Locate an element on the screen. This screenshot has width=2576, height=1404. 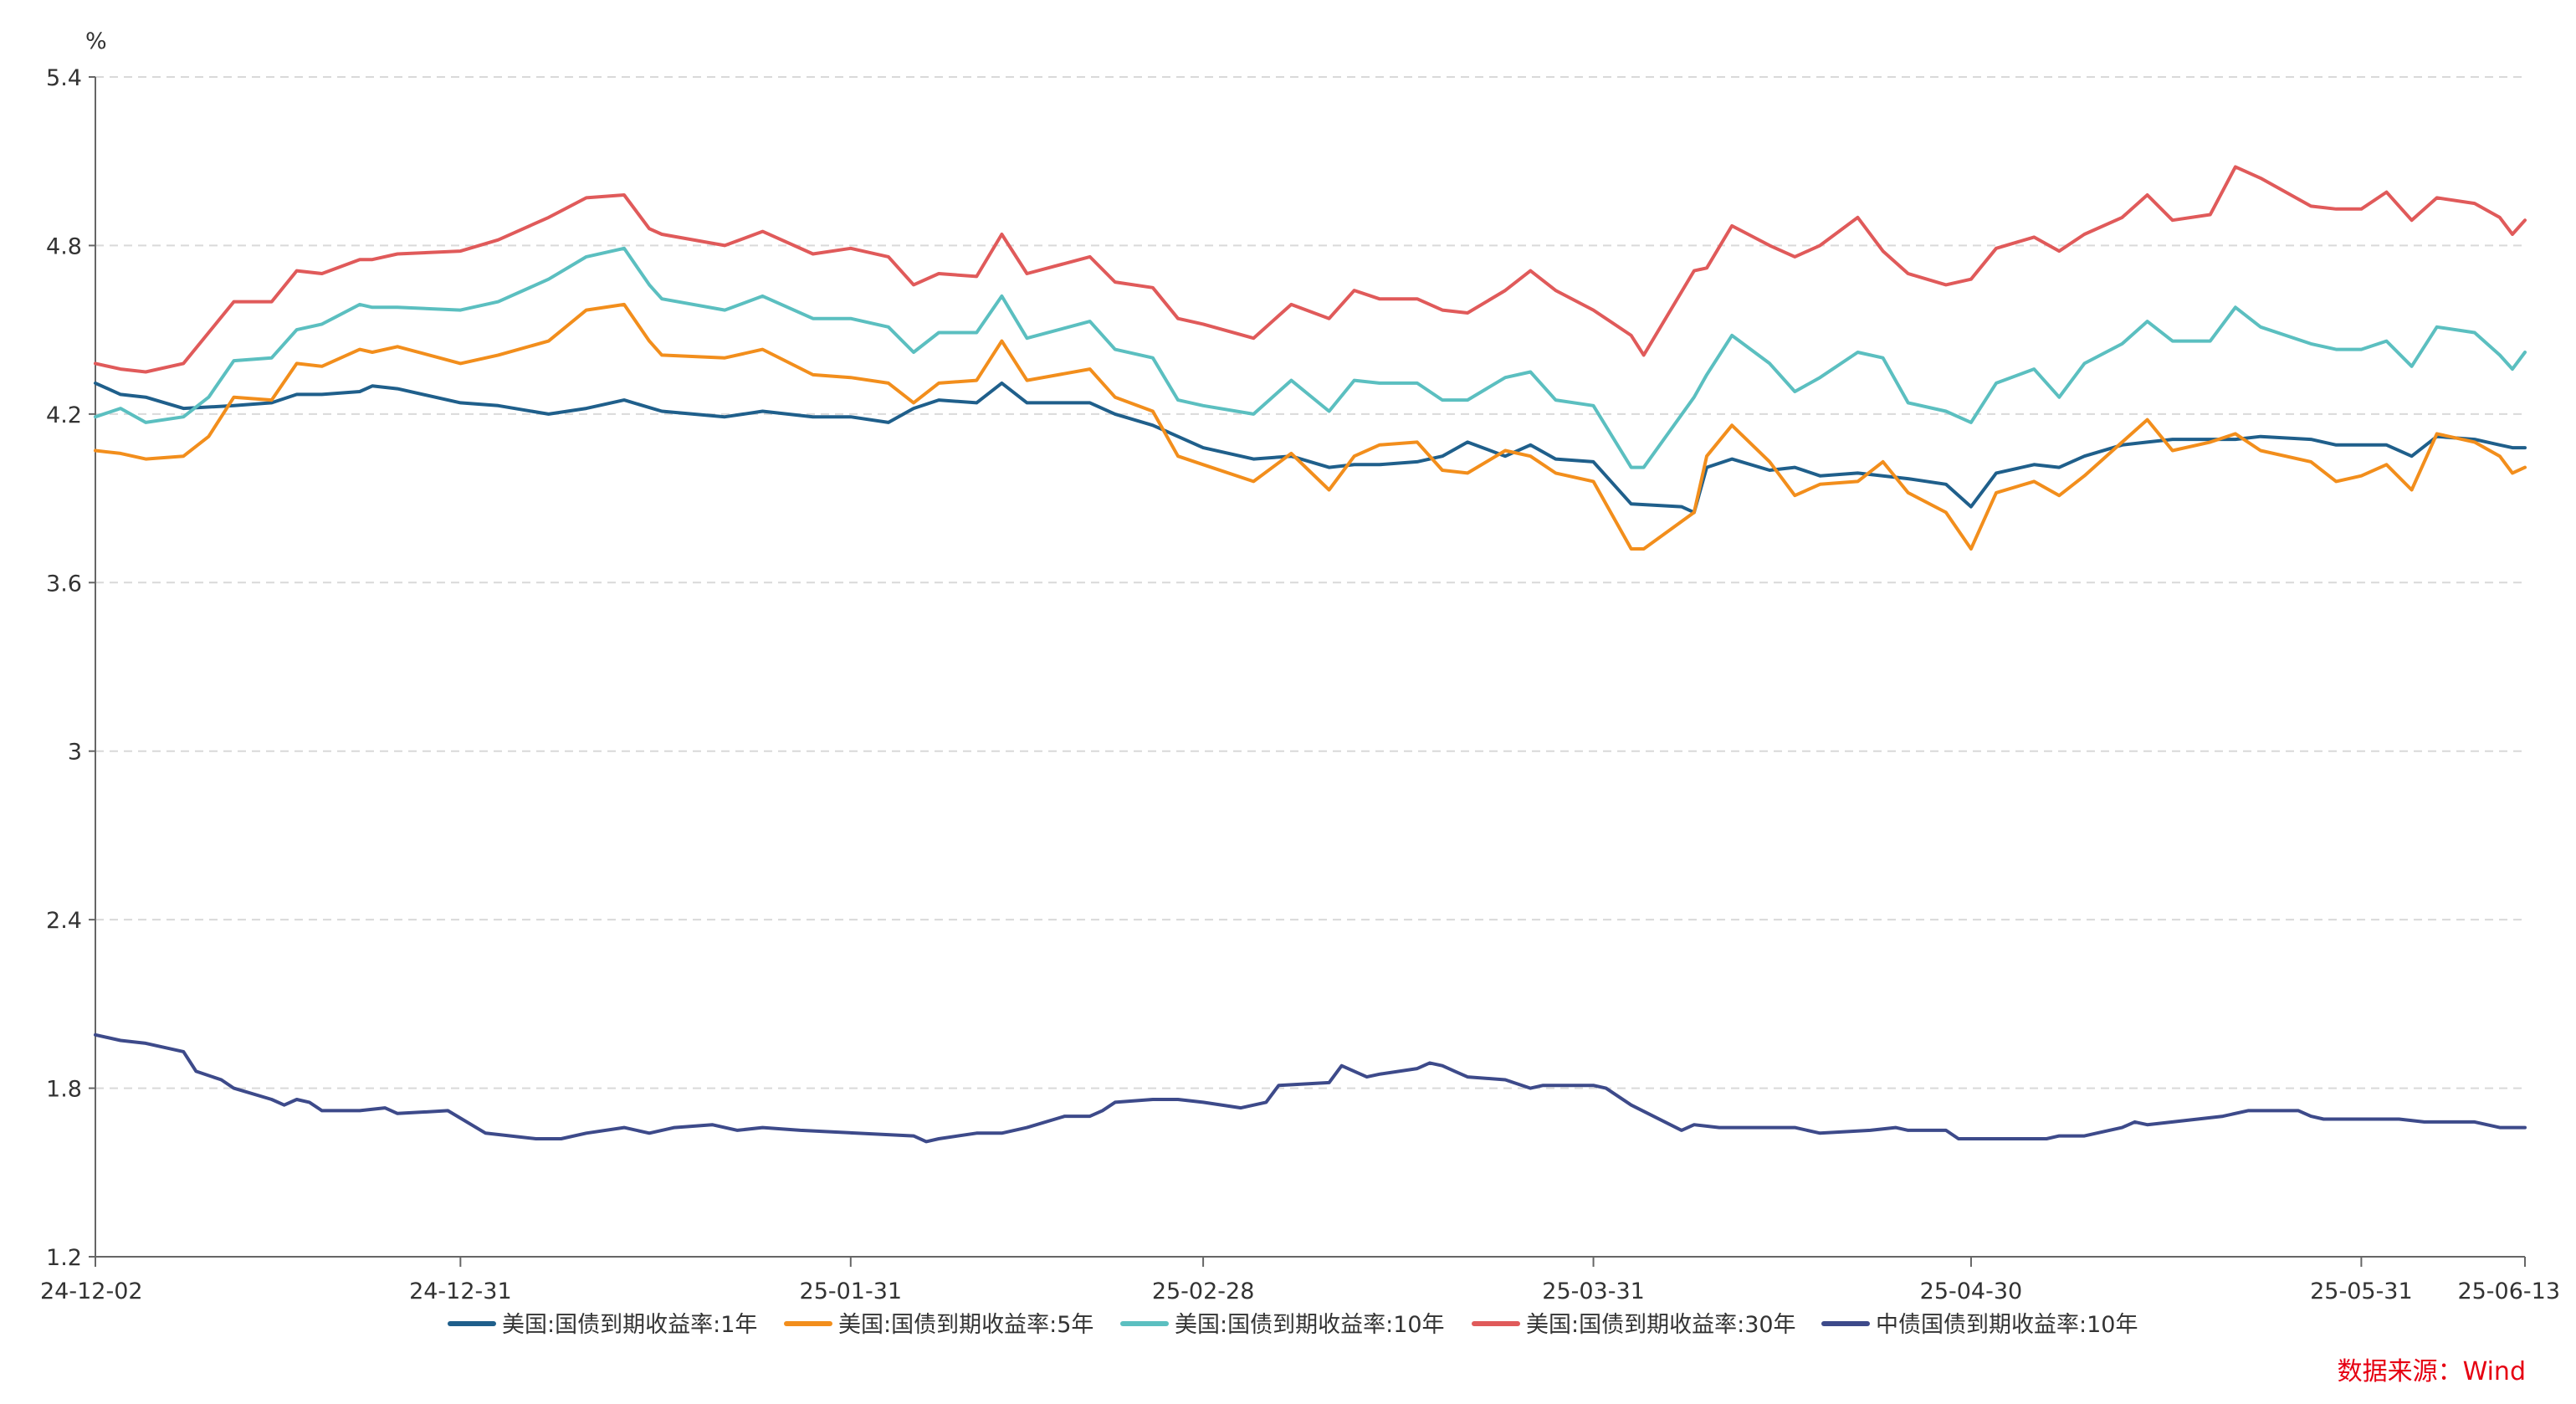
legend-label: 美国:国债到期收益率:5年 is located at coordinates (965, 1325).